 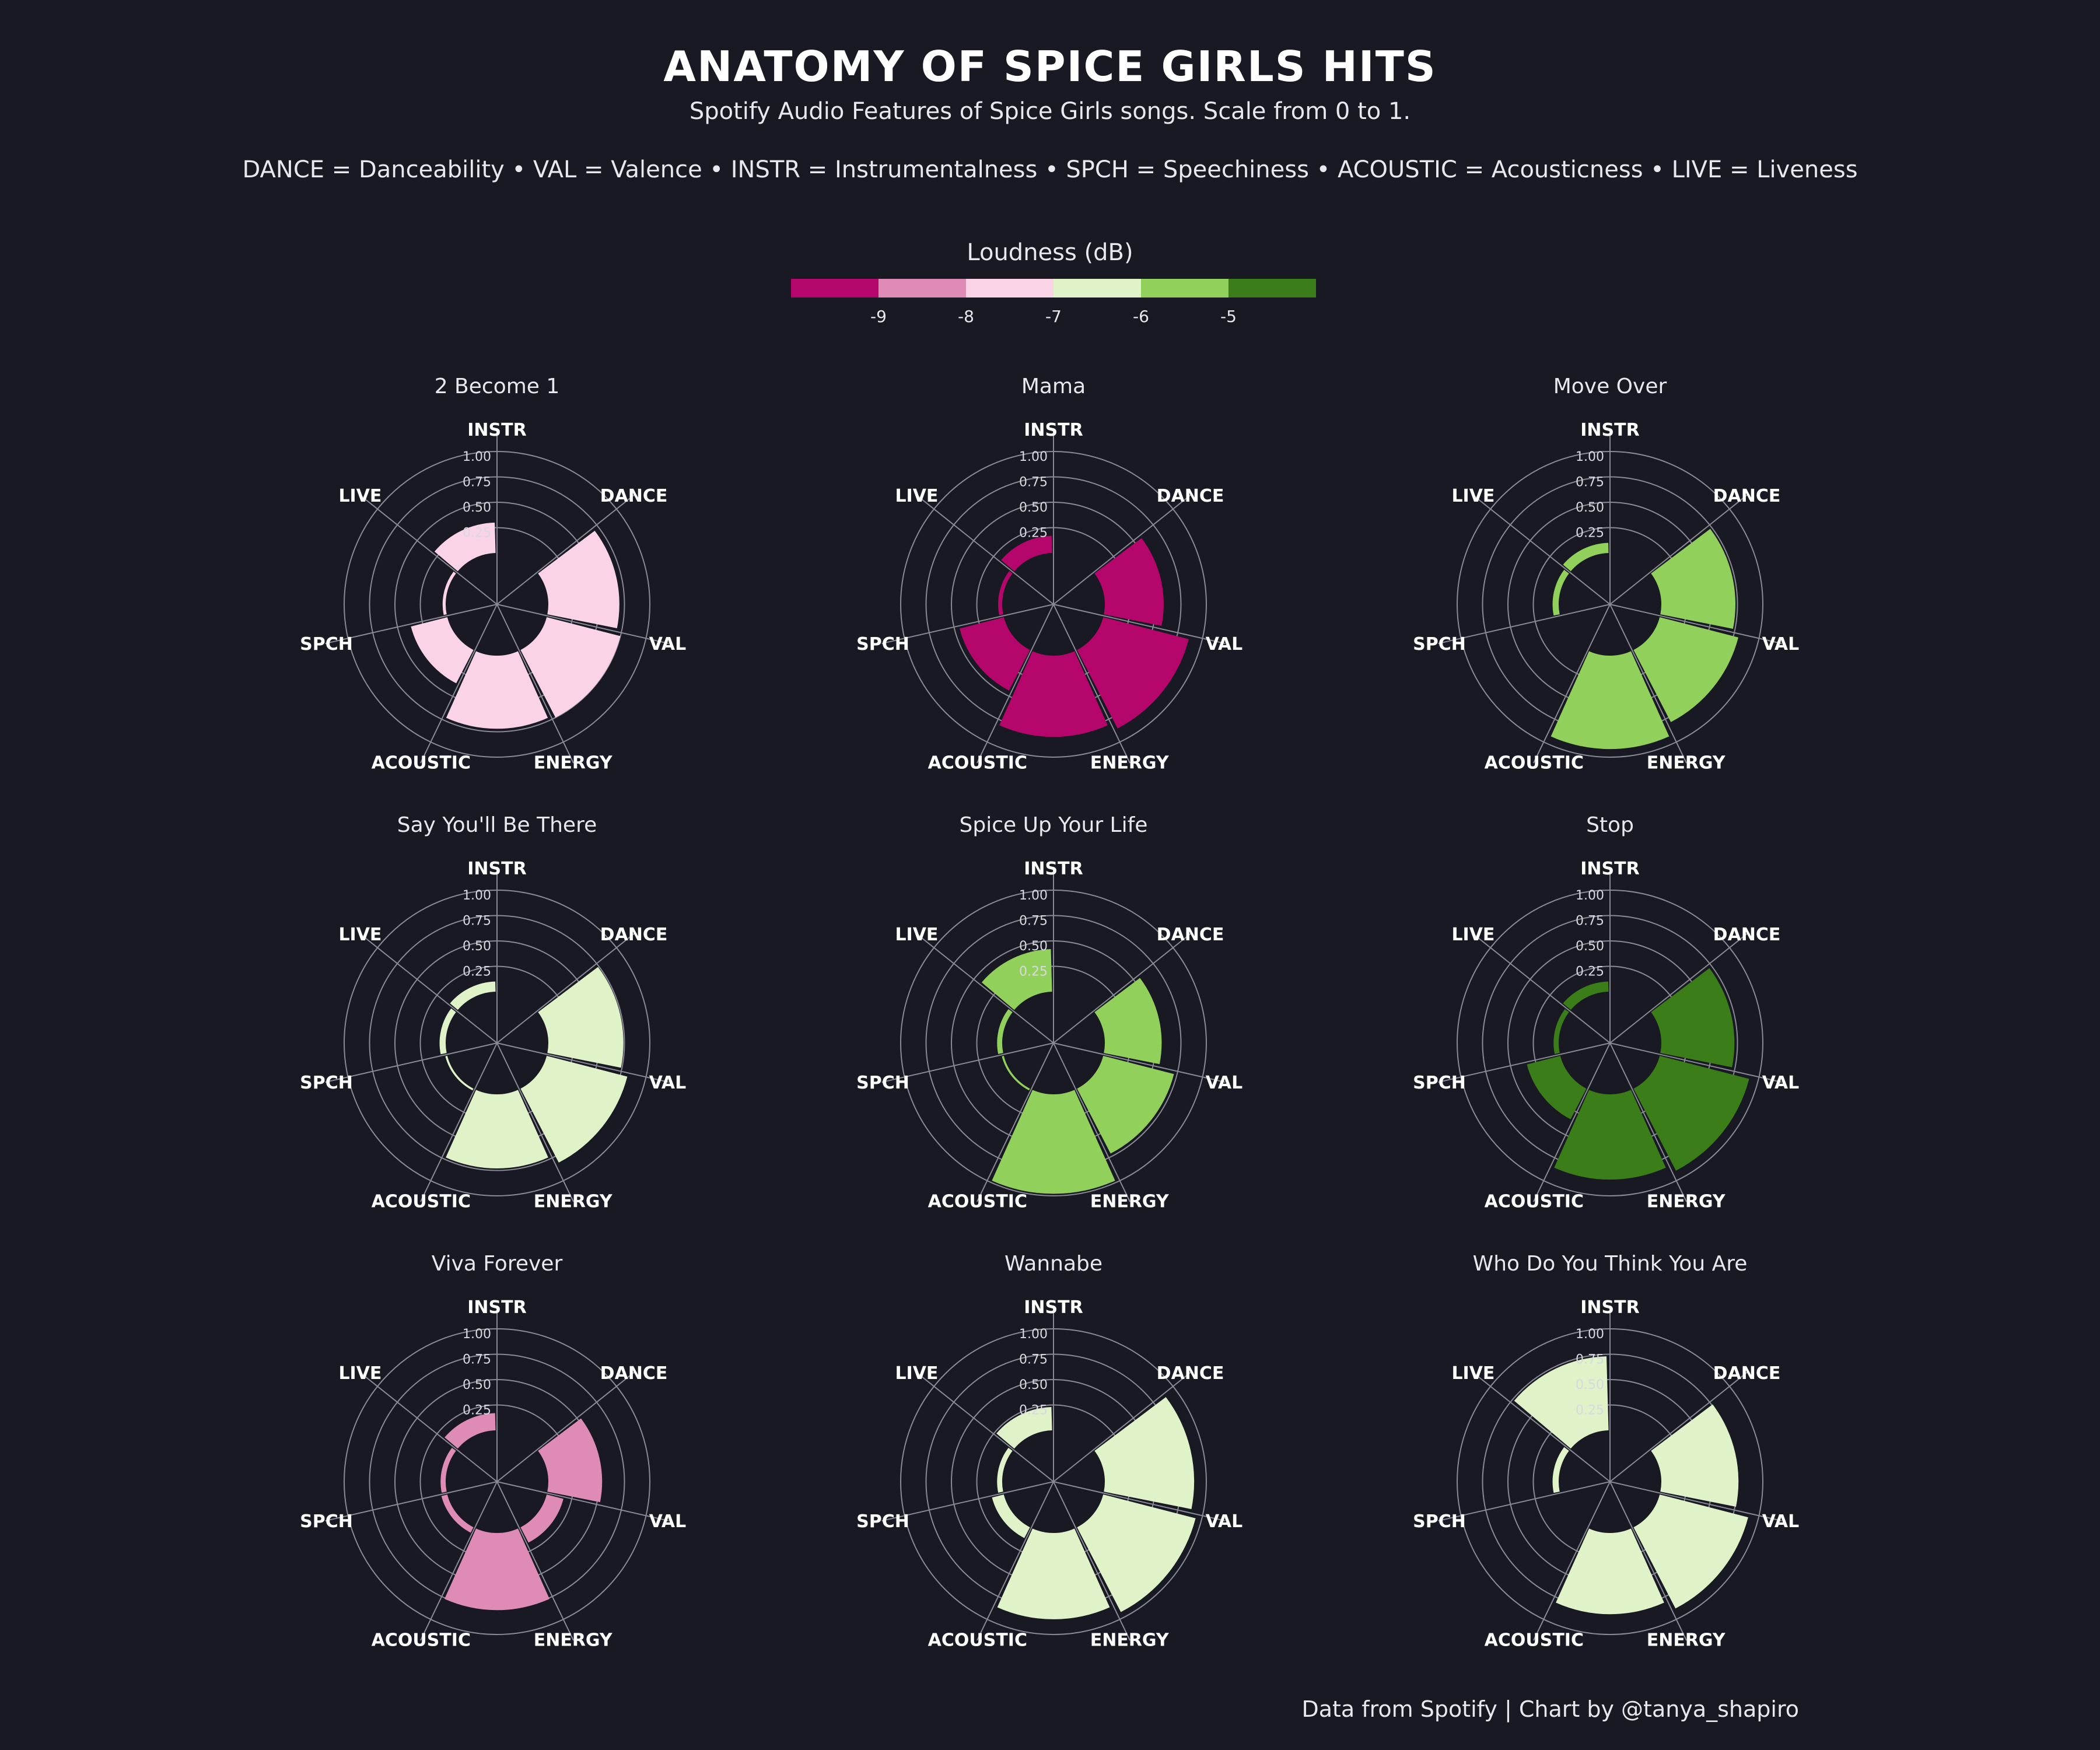 What do you see at coordinates (1141, 316) in the screenshot?
I see `legend-tick-label: -6` at bounding box center [1141, 316].